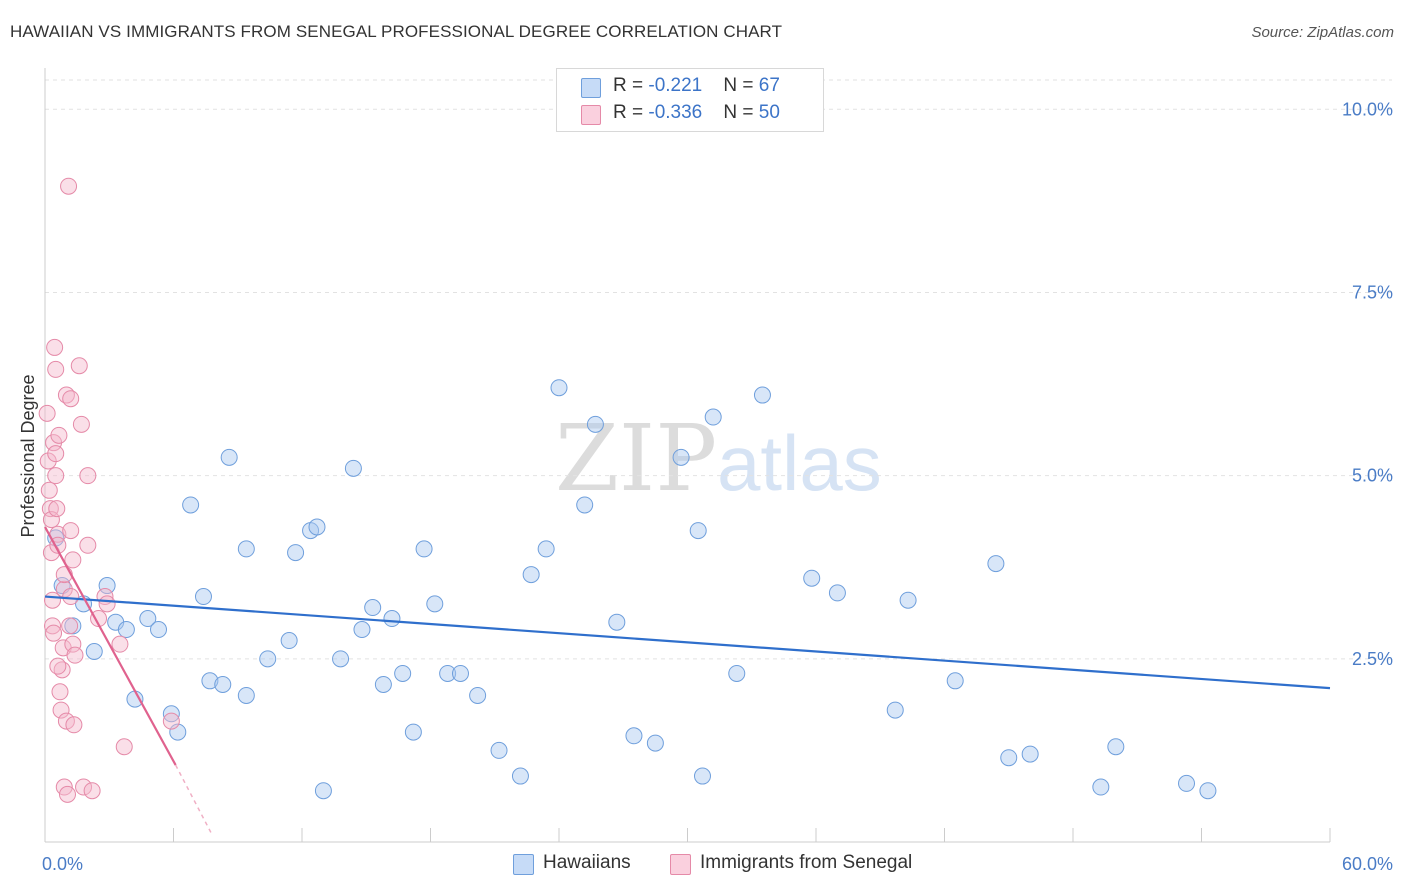  What do you see at coordinates (687, 642) in the screenshot?
I see `trend-line-hawaiians` at bounding box center [687, 642].